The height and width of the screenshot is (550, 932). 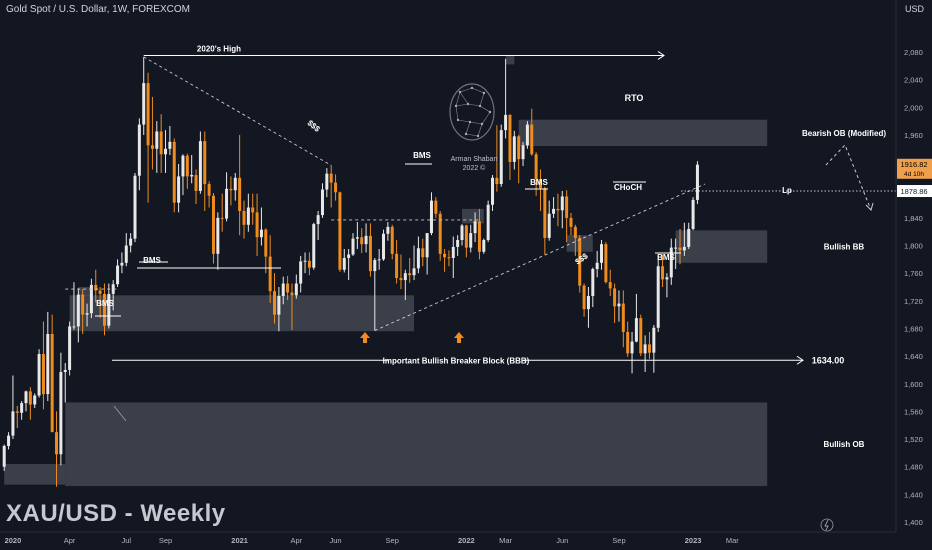 What do you see at coordinates (505, 540) in the screenshot?
I see `time-tick: Mar` at bounding box center [505, 540].